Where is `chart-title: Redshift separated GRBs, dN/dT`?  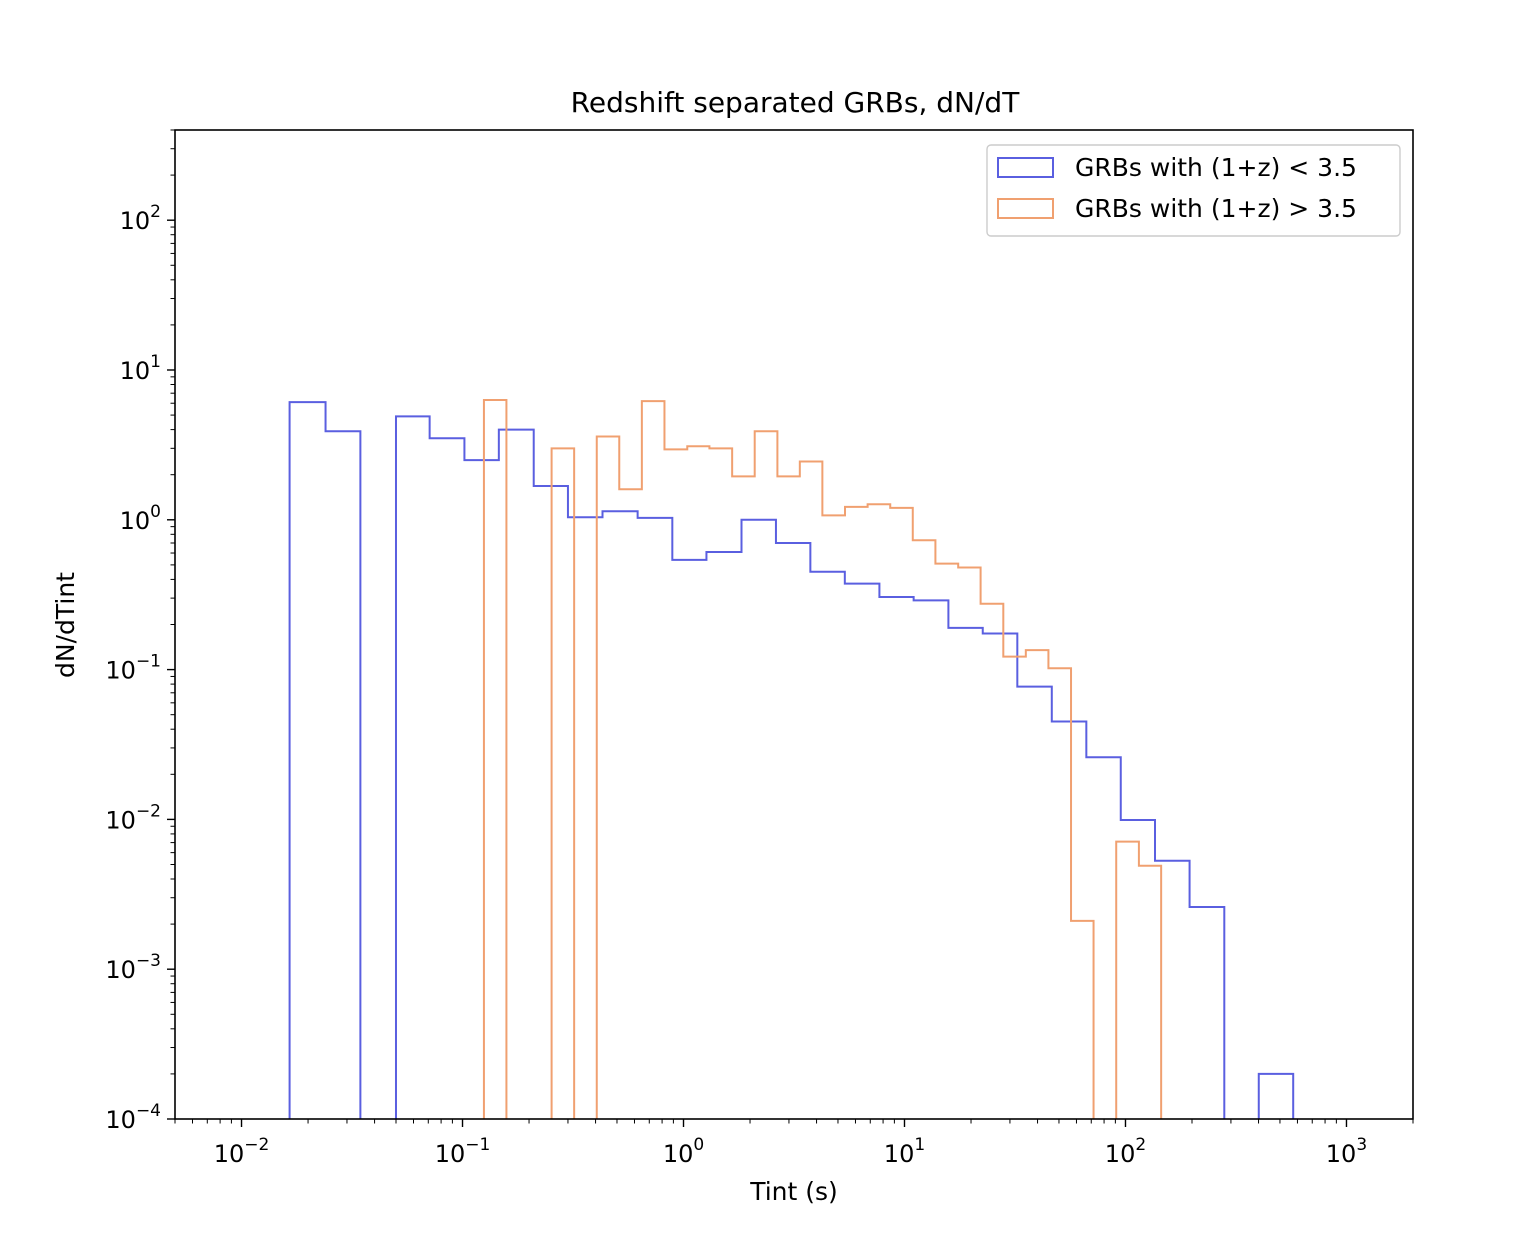 chart-title: Redshift separated GRBs, dN/dT is located at coordinates (796, 102).